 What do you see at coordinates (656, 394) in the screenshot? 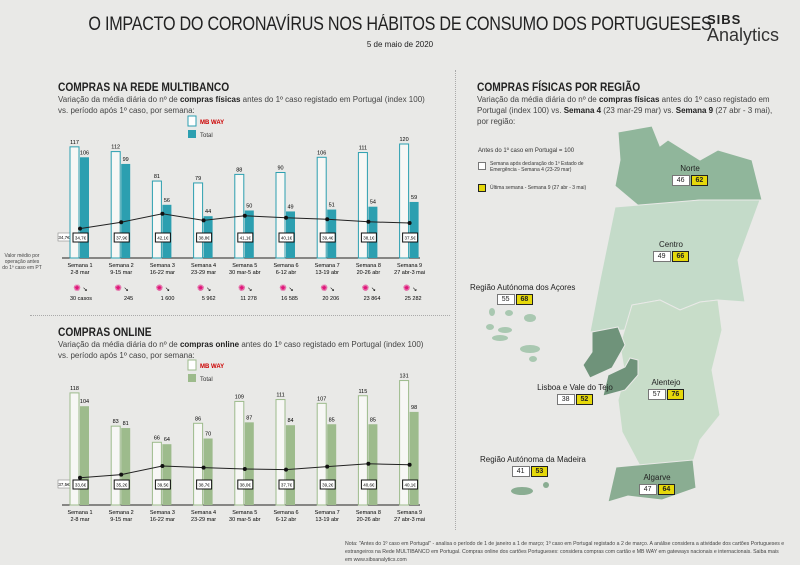
I see `region-w4-value: 57` at bounding box center [656, 394].